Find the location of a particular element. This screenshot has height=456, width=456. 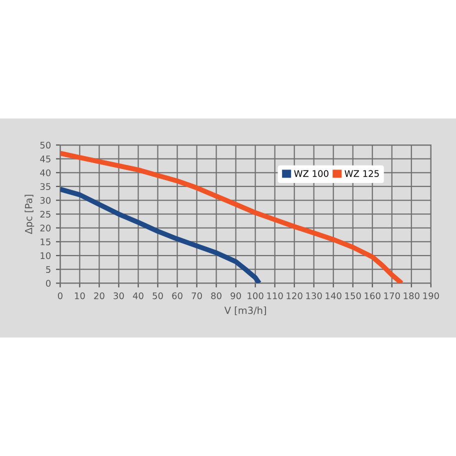

y-tick-label: 25 is located at coordinates (45, 214).